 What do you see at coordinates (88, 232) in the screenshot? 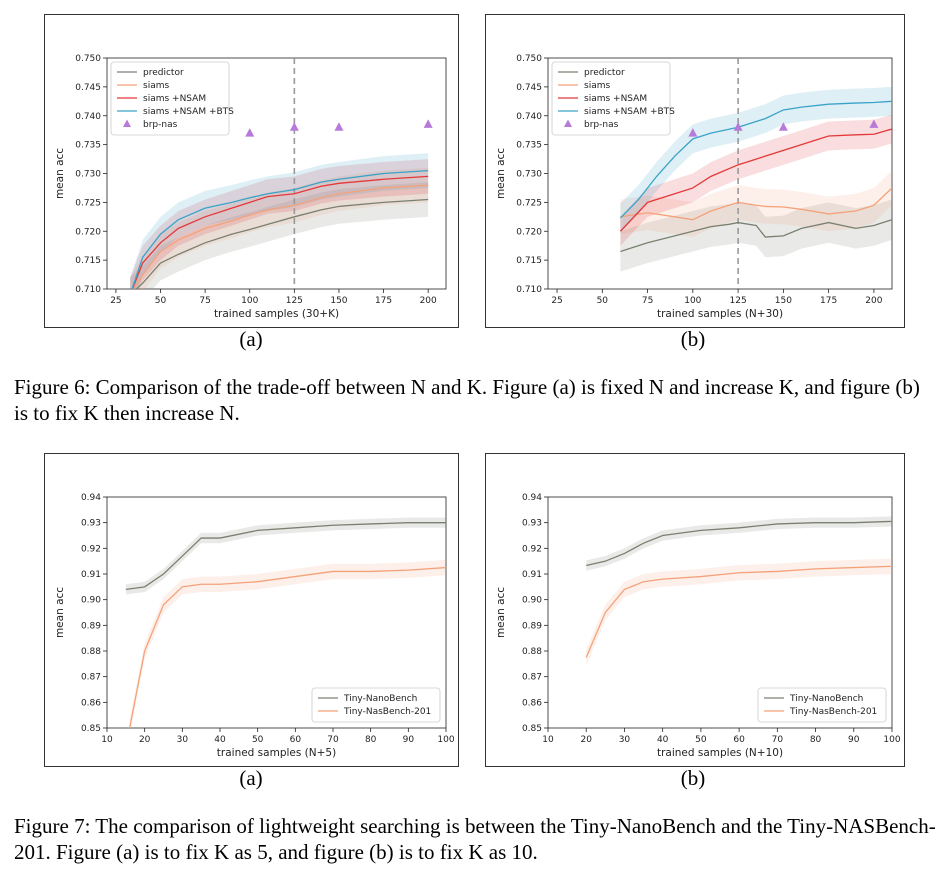
I see `y-tick-label: 0.720` at bounding box center [88, 232].